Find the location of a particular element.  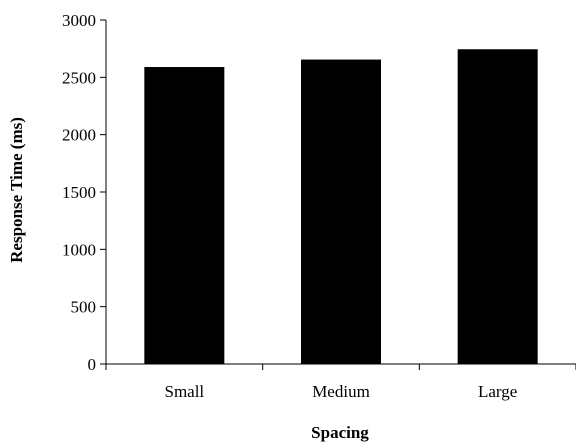

y-tick-label: 1000 is located at coordinates (79, 249).